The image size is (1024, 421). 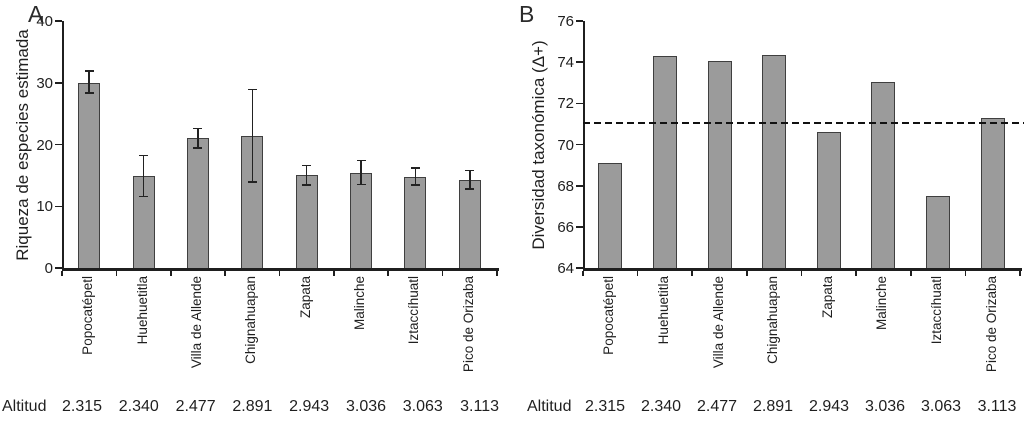 I want to click on category-label: Iztaccíhuatl, so click(x=415, y=310).